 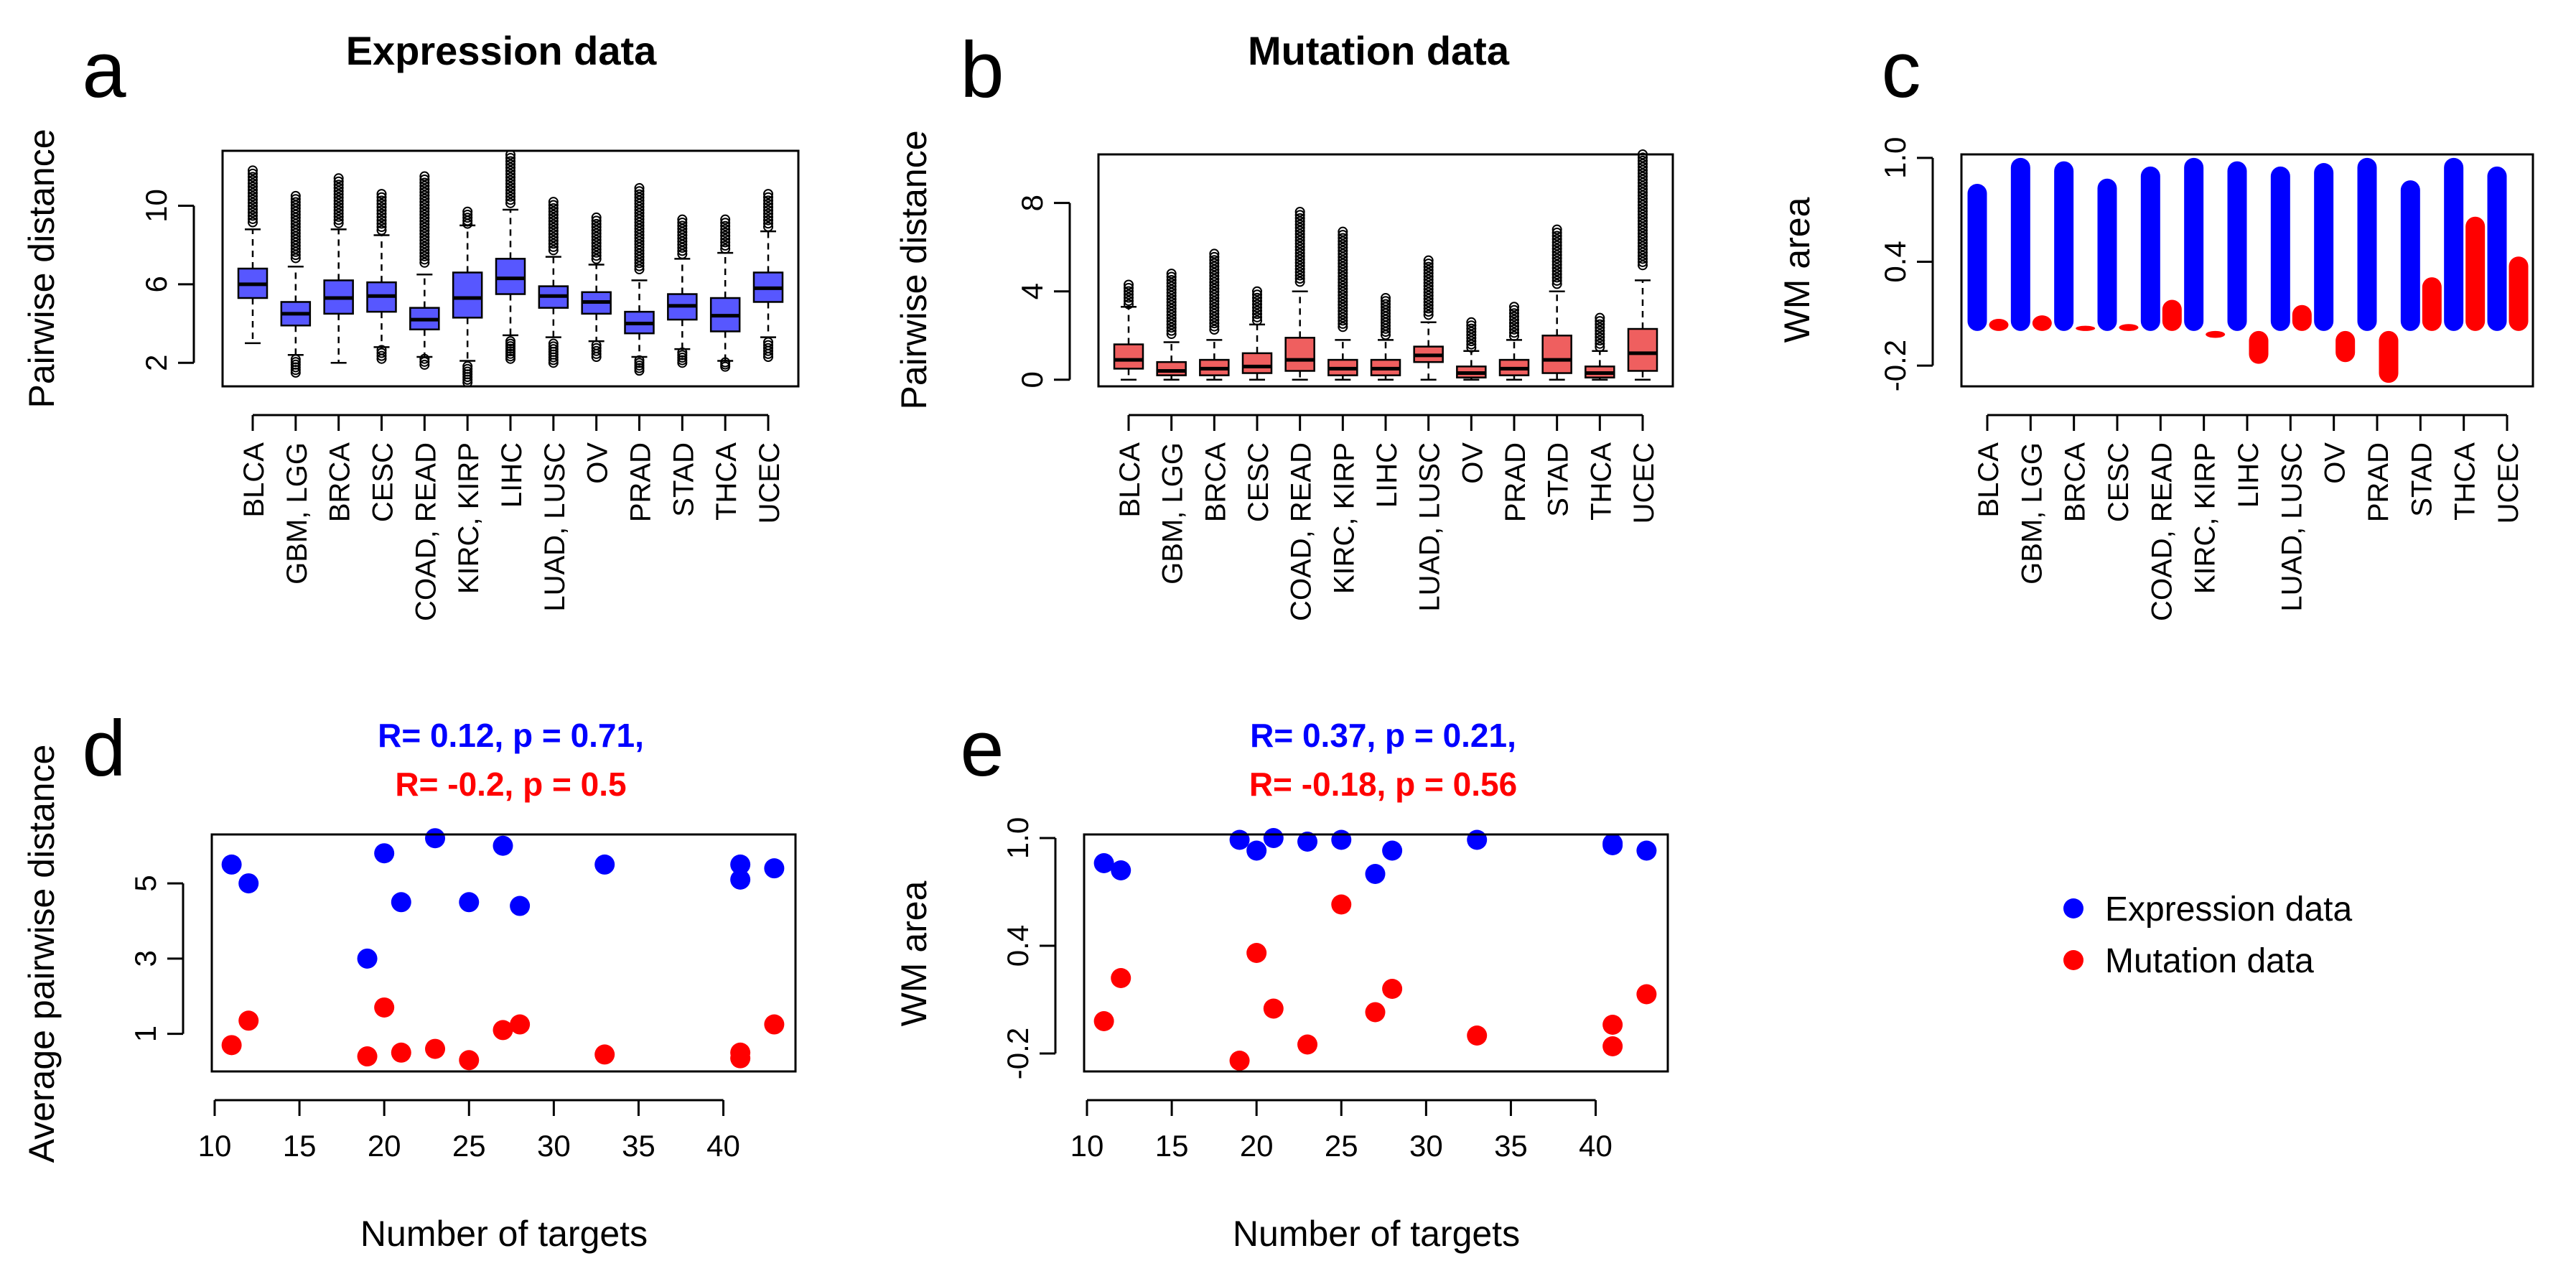 What do you see at coordinates (982, 748) in the screenshot?
I see `panel-label-e: e` at bounding box center [982, 748].